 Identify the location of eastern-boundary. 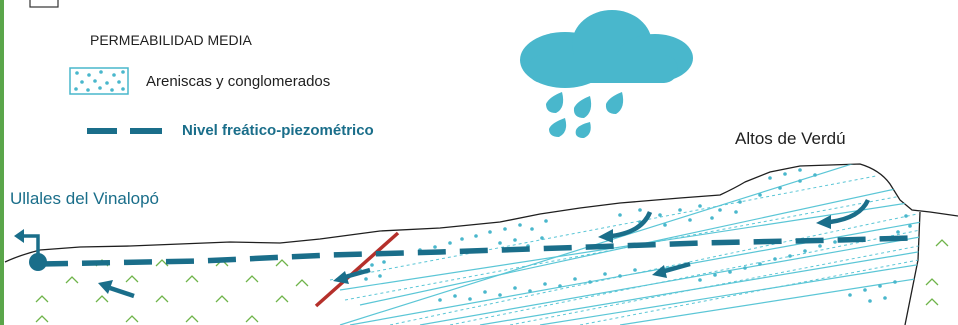
(912, 268).